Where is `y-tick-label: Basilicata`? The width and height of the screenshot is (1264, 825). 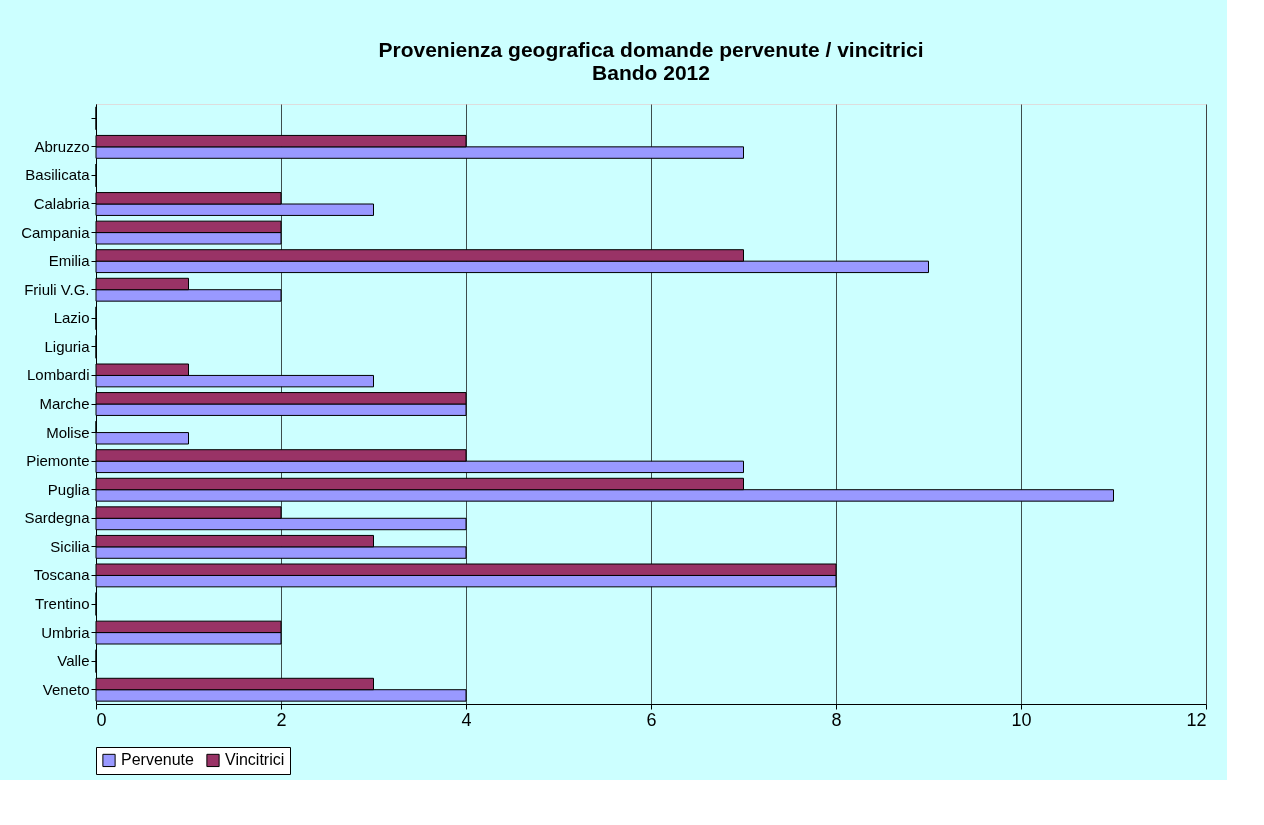 y-tick-label: Basilicata is located at coordinates (58, 175).